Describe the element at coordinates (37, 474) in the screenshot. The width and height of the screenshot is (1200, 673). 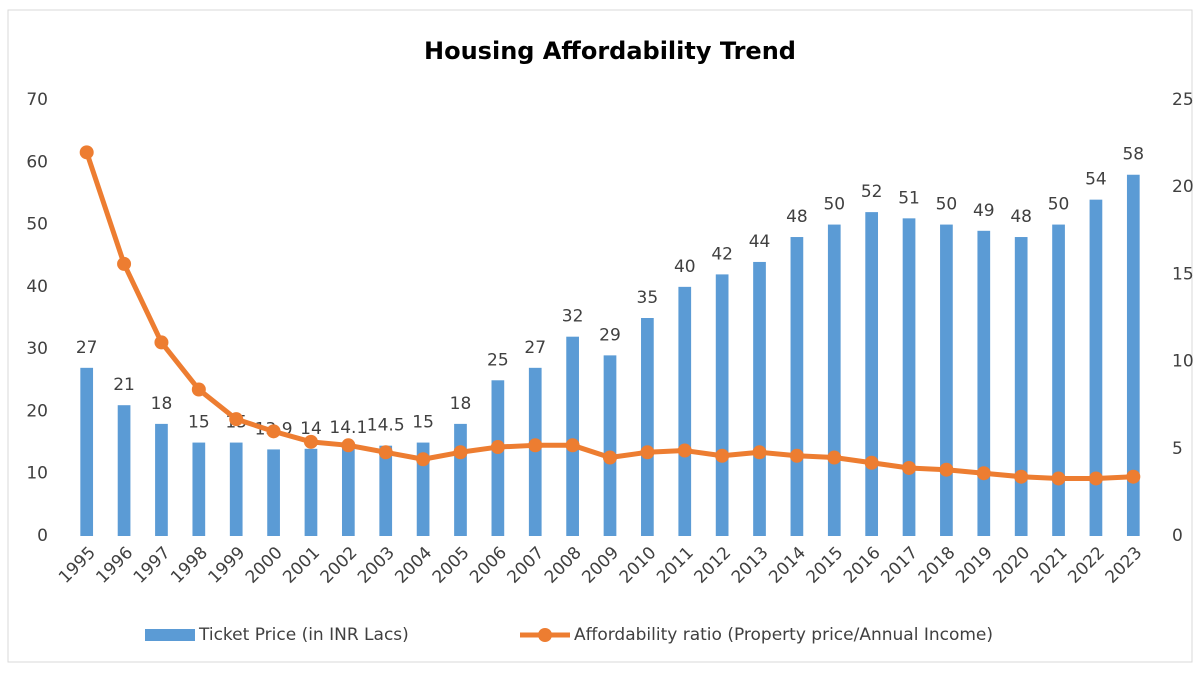
I see `y-tick-label: 10` at that location.